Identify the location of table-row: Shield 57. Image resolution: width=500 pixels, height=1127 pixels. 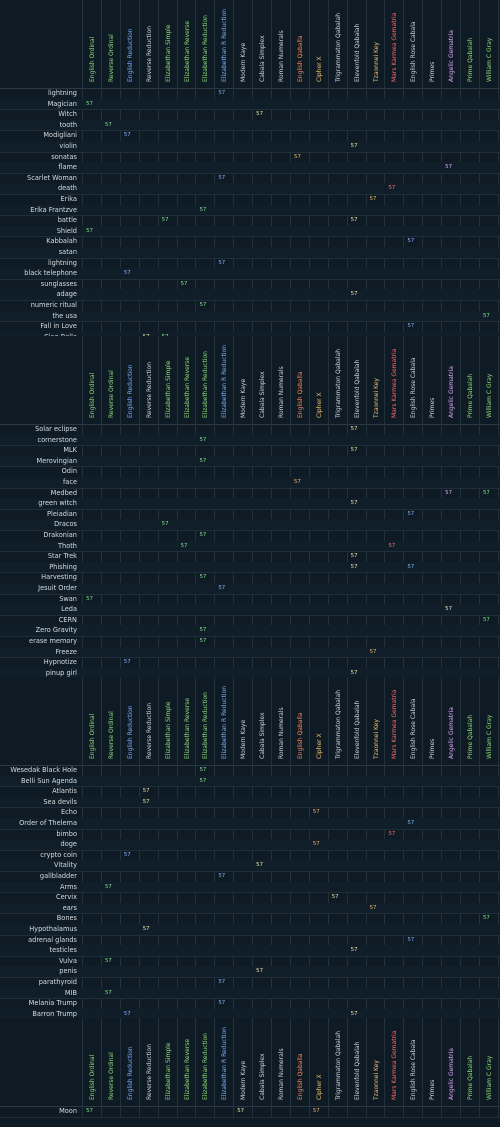
(250, 231).